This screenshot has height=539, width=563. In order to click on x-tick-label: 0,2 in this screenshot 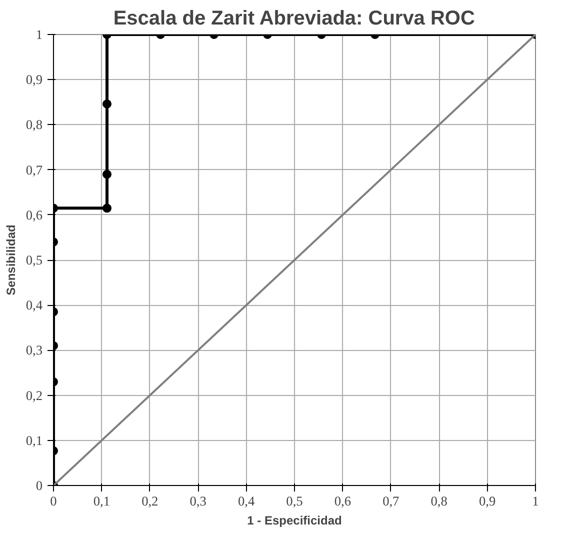, I will do `click(150, 501)`.